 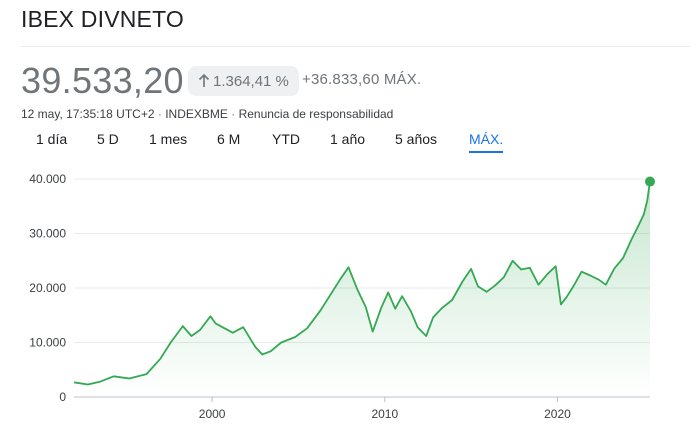 What do you see at coordinates (348, 139) in the screenshot?
I see `tab-1-year: 1 año` at bounding box center [348, 139].